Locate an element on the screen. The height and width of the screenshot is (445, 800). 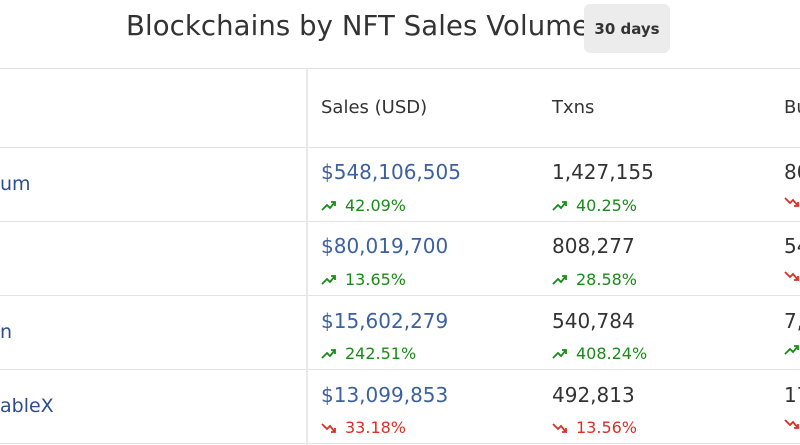
sales-value: $13,099,853 is located at coordinates (385, 395).